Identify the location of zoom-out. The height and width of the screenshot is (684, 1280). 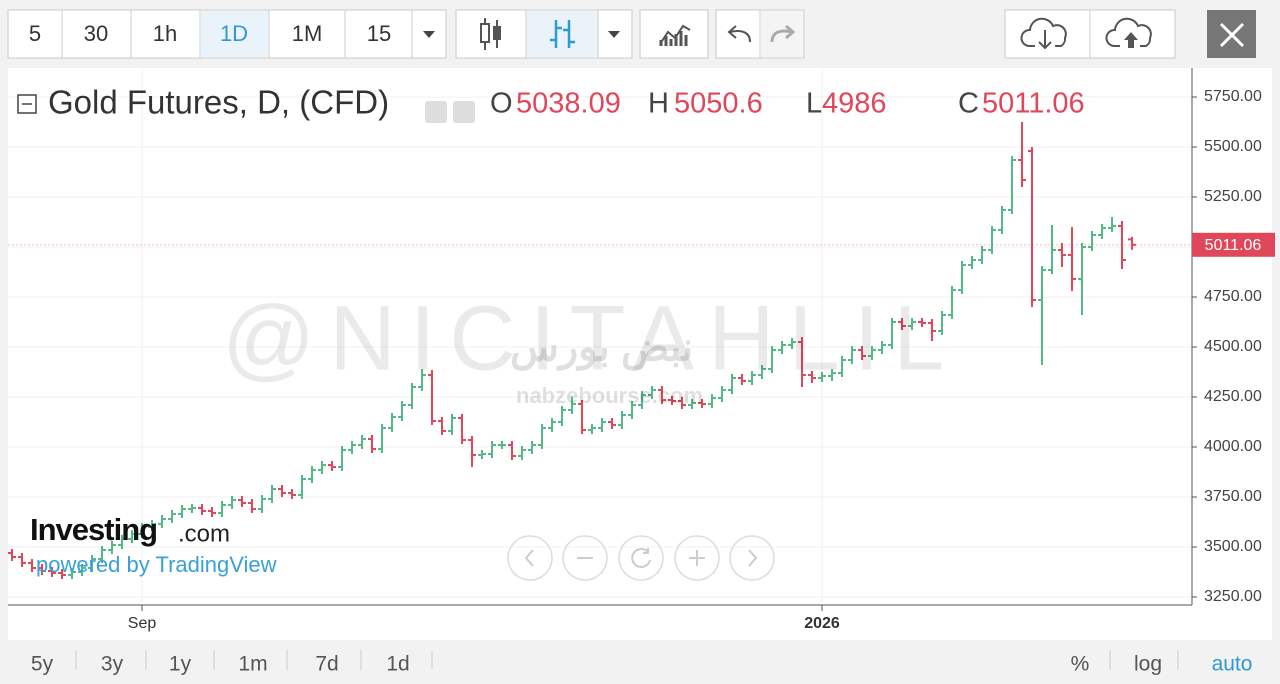
(585, 558).